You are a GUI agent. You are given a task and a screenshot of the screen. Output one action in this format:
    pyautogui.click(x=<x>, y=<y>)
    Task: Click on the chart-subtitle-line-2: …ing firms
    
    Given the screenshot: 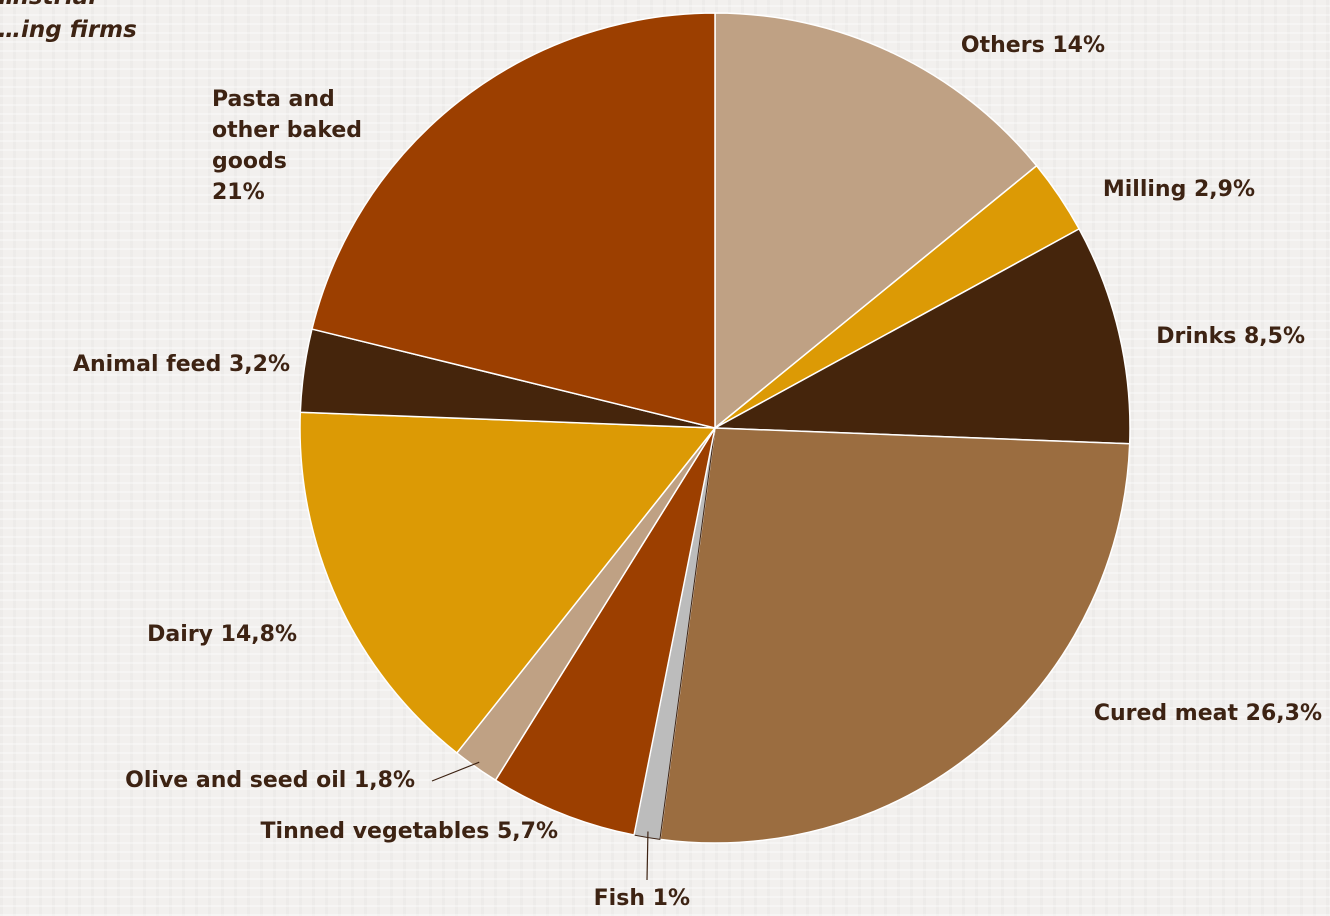 What is the action you would take?
    pyautogui.click(x=68, y=30)
    